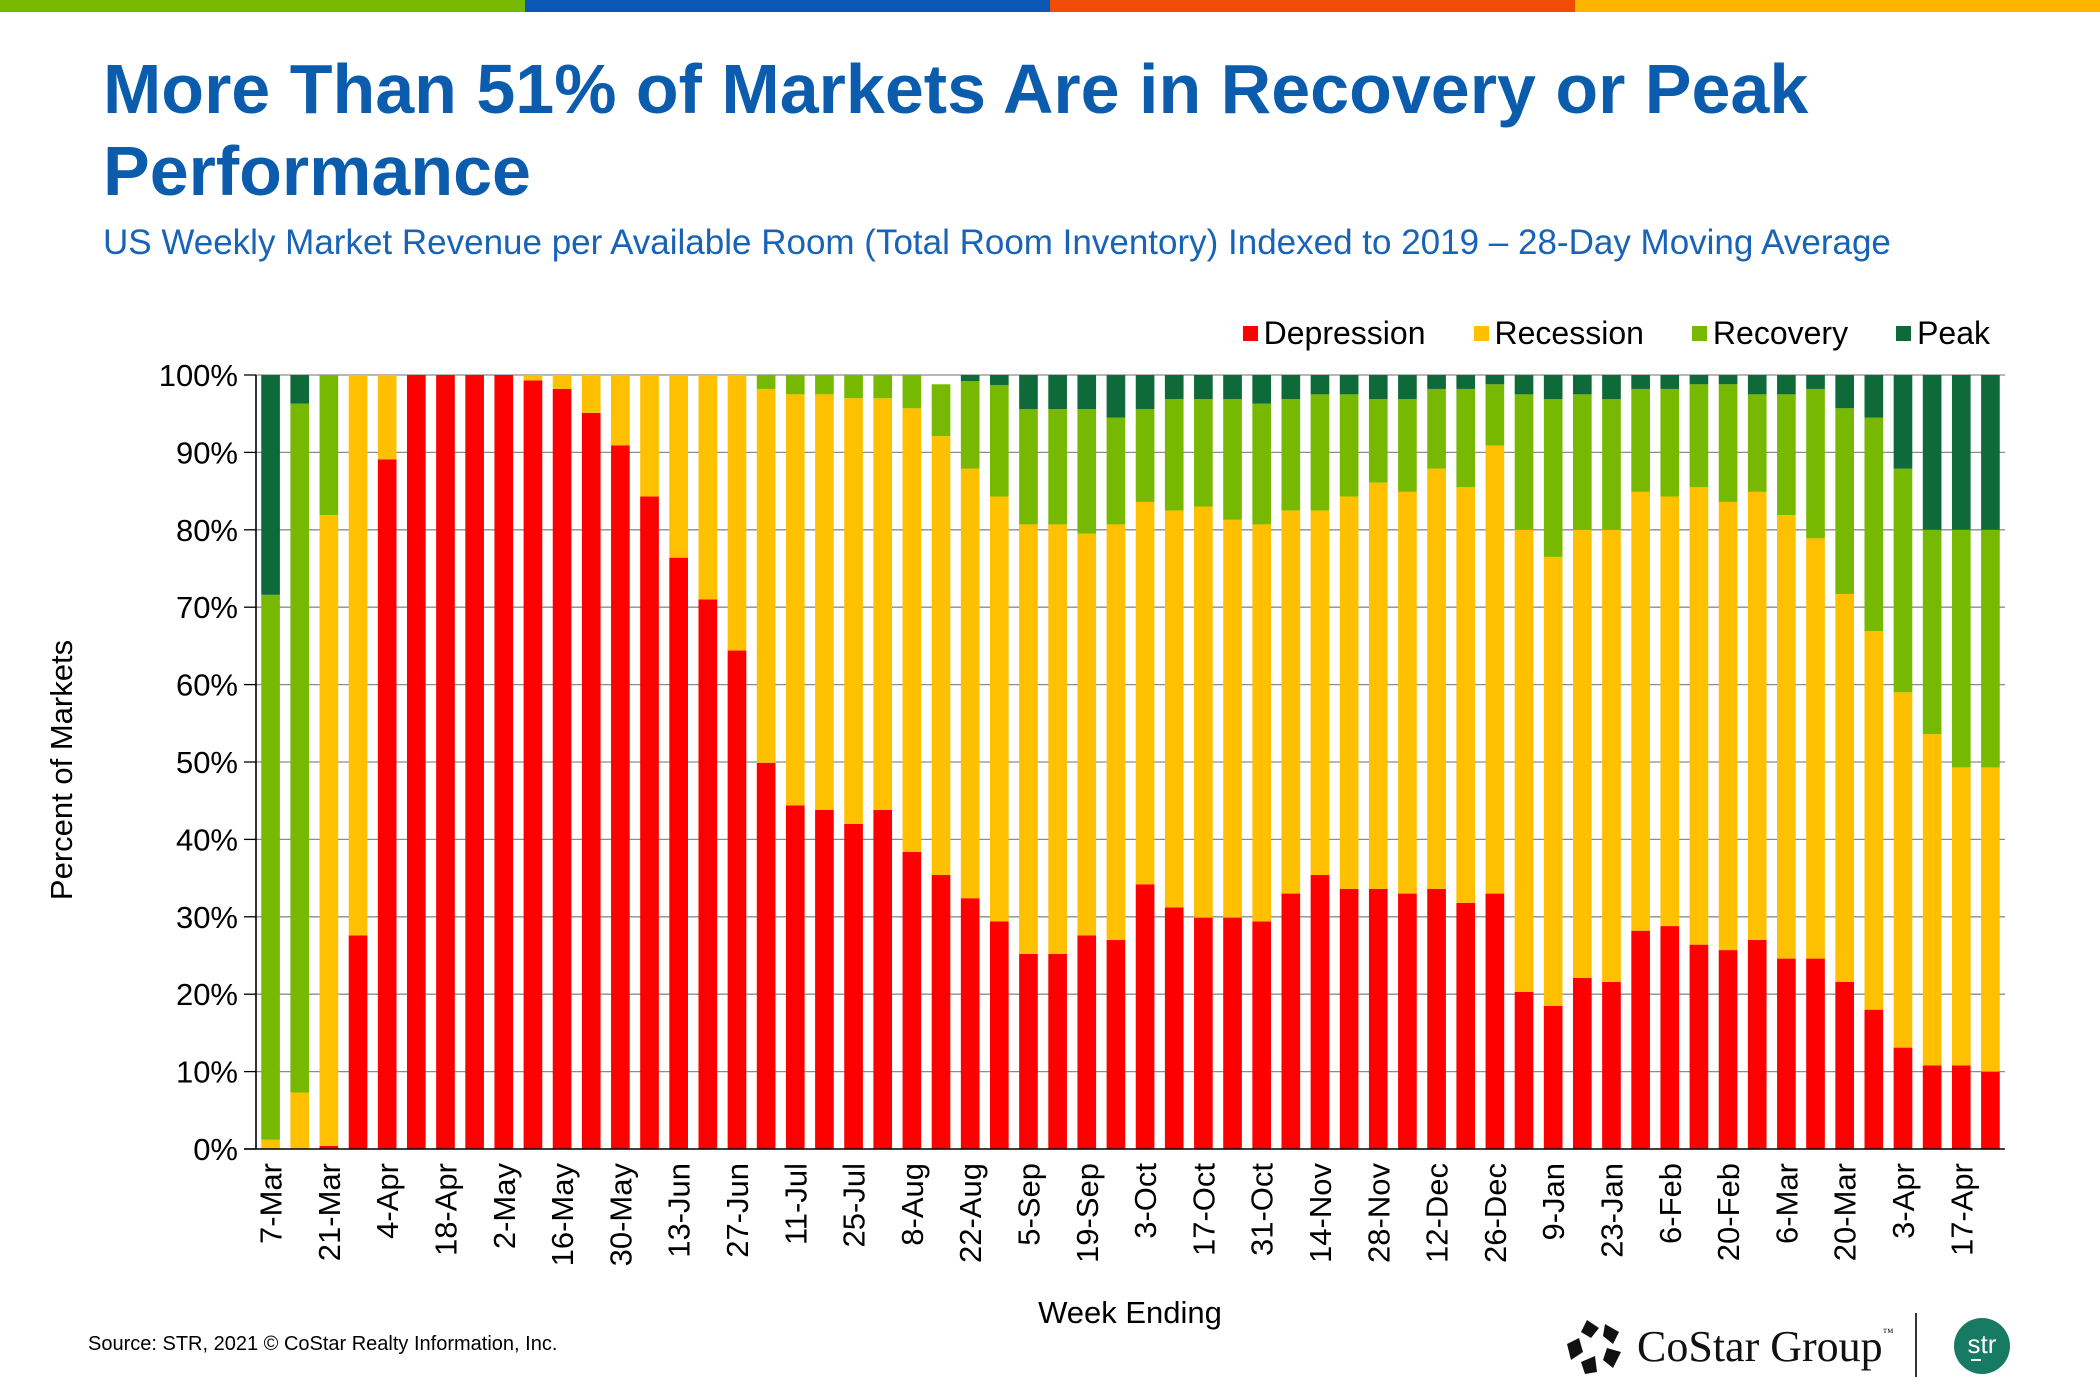 Image resolution: width=2100 pixels, height=1400 pixels. I want to click on x-tick-label: 17-Oct, so click(1203, 1209).